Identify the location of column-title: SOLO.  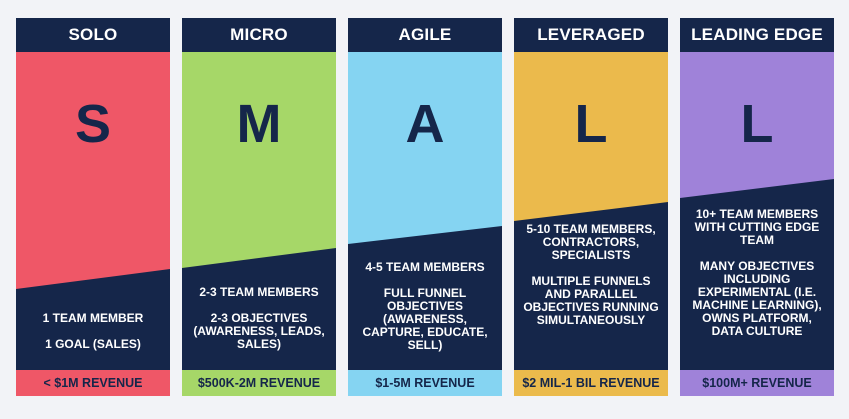
(93, 34).